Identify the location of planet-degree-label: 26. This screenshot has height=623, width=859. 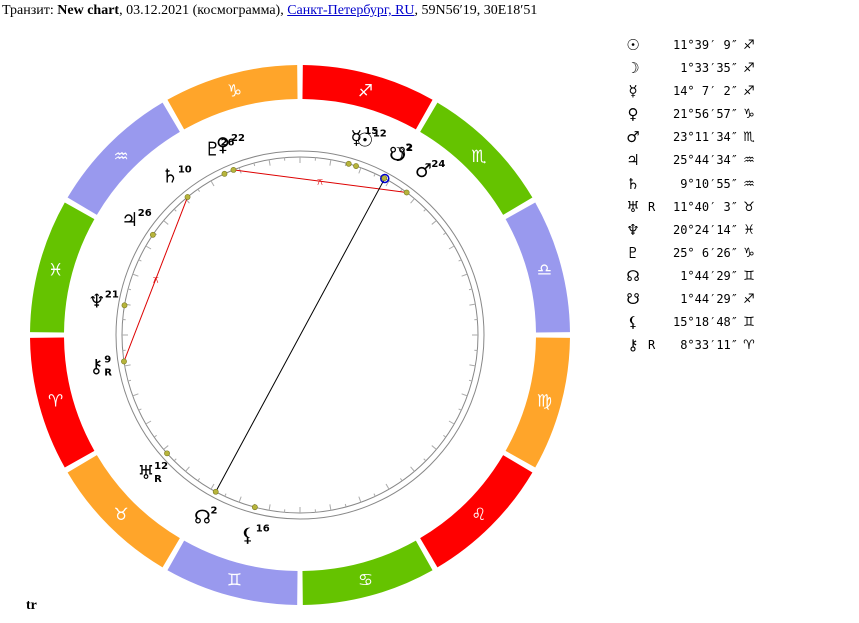
(228, 142).